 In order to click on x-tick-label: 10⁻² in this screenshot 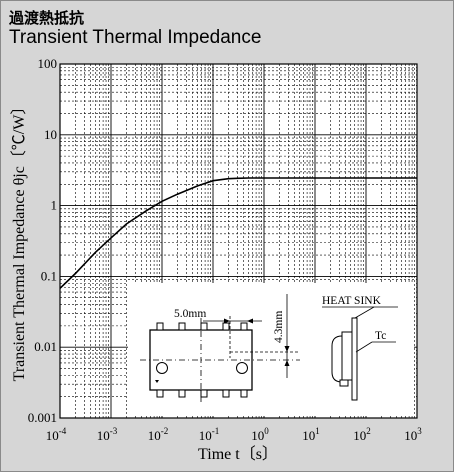, I will do `click(158, 434)`.